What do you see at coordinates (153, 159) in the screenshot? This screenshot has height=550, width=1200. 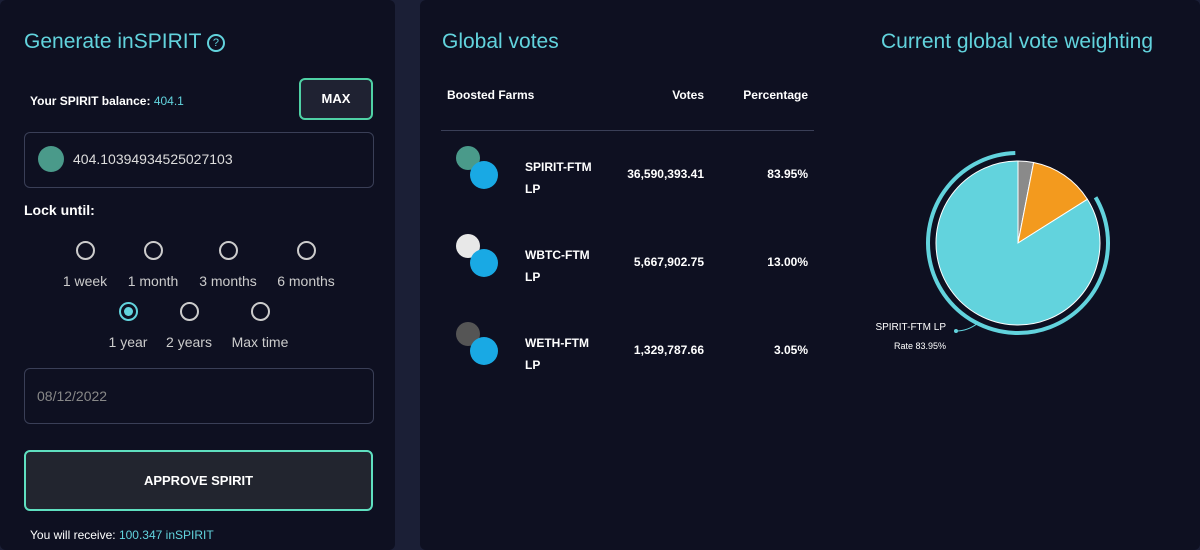 I see `amount-text: 404.10394934525027103` at bounding box center [153, 159].